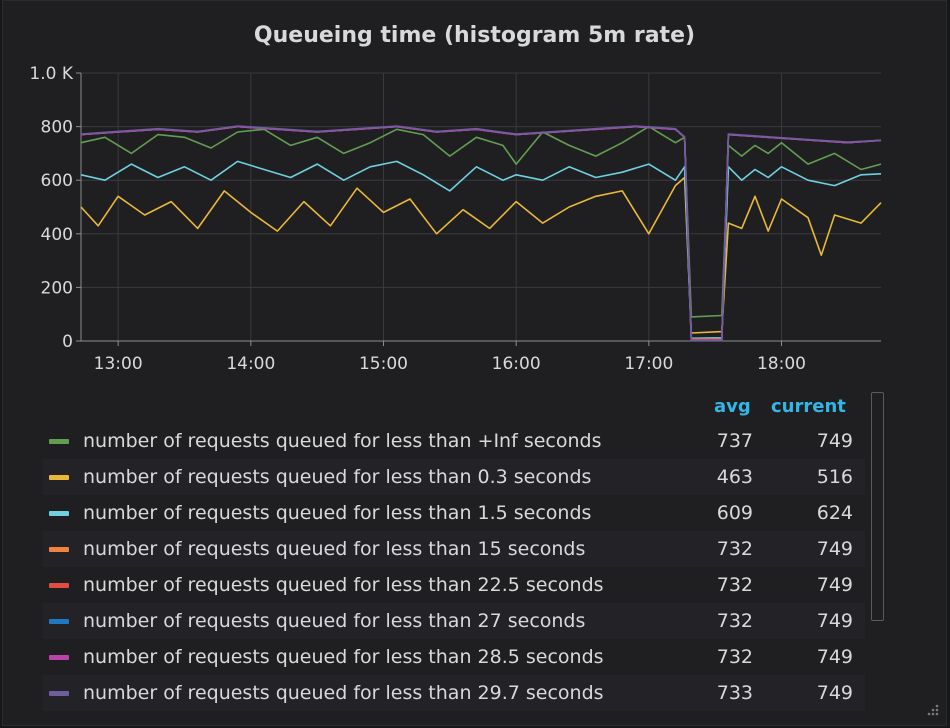 This screenshot has height=728, width=950. What do you see at coordinates (734, 513) in the screenshot?
I see `legend-avg-value: 609` at bounding box center [734, 513].